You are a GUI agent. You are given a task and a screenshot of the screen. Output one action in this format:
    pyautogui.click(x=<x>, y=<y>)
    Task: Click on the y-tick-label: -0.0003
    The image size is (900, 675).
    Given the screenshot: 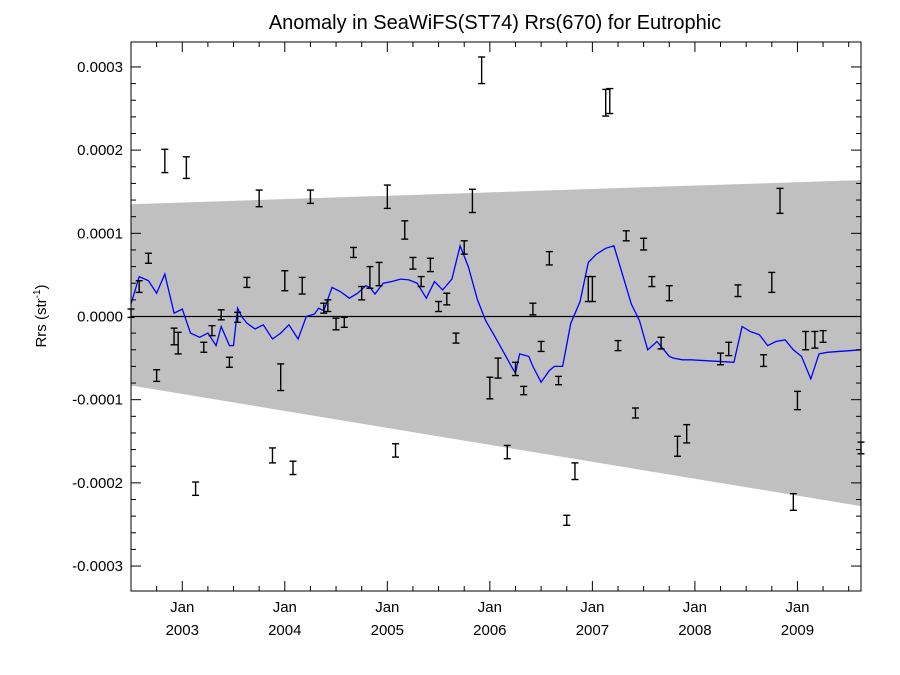 What is the action you would take?
    pyautogui.click(x=97, y=566)
    